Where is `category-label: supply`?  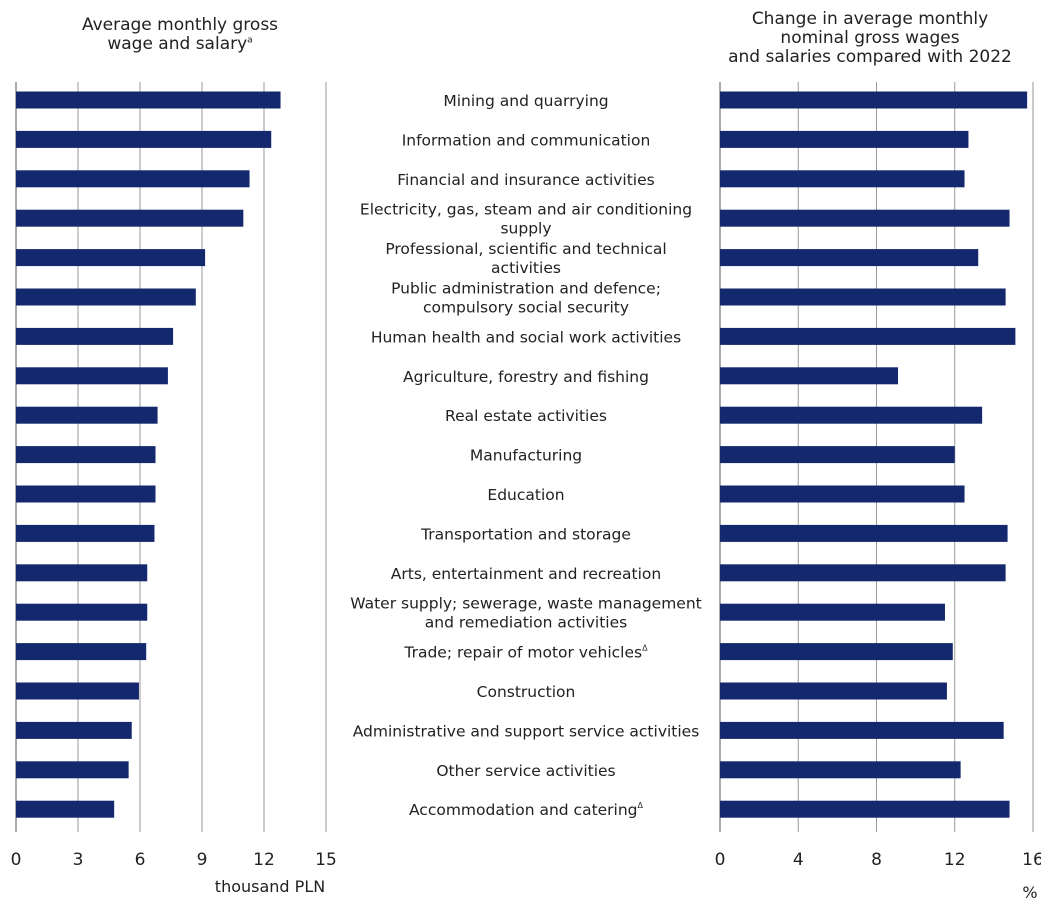
category-label: supply is located at coordinates (525, 229).